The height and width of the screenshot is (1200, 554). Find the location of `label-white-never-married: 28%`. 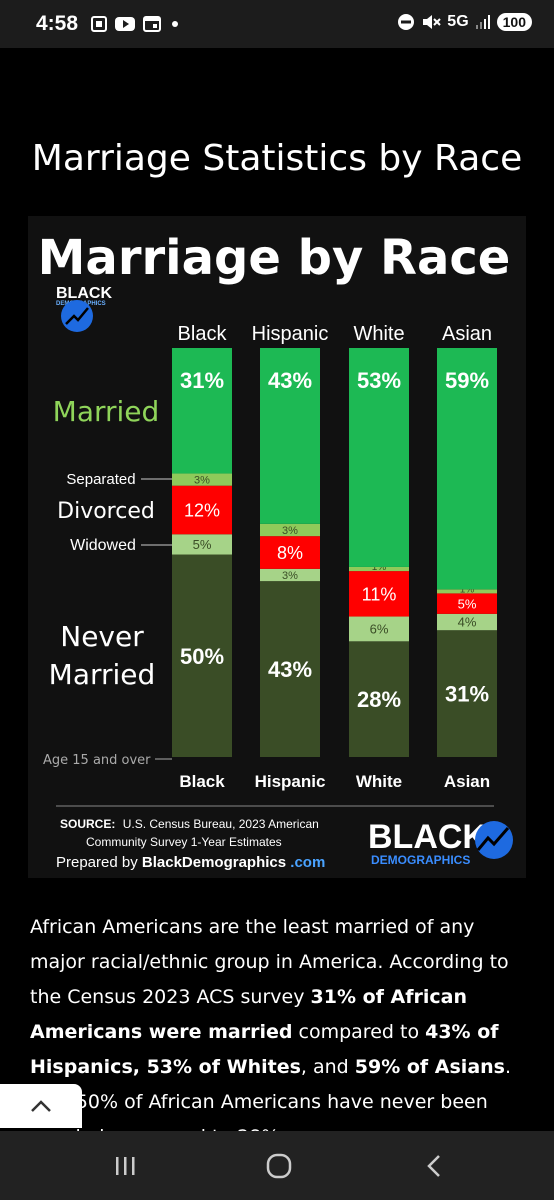

label-white-never-married: 28% is located at coordinates (379, 699).